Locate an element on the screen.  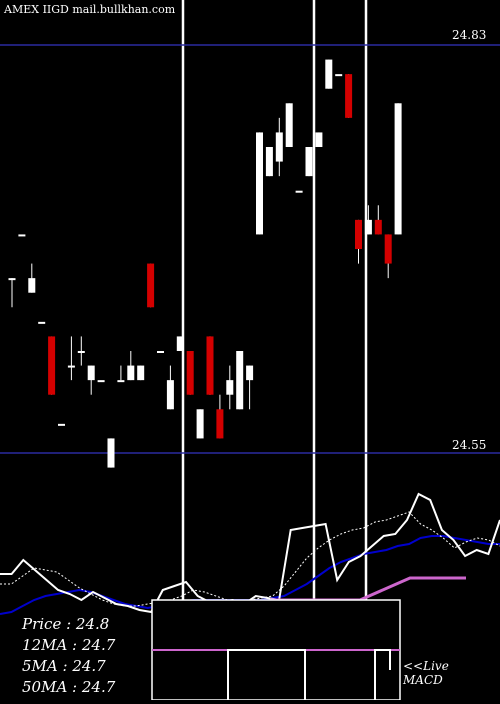
ticker-label: AMEX IIGD mail.bullkhan.com is located at coordinates (90, 9).